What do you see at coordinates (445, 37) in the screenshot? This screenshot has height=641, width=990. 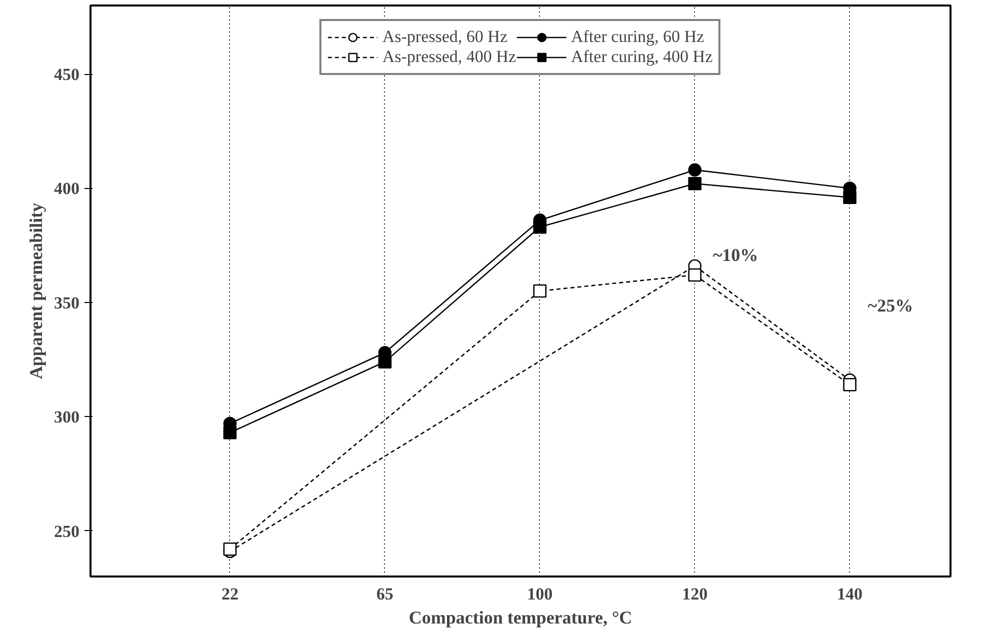 I see `legend-label: As-pressed, 60 Hz` at bounding box center [445, 37].